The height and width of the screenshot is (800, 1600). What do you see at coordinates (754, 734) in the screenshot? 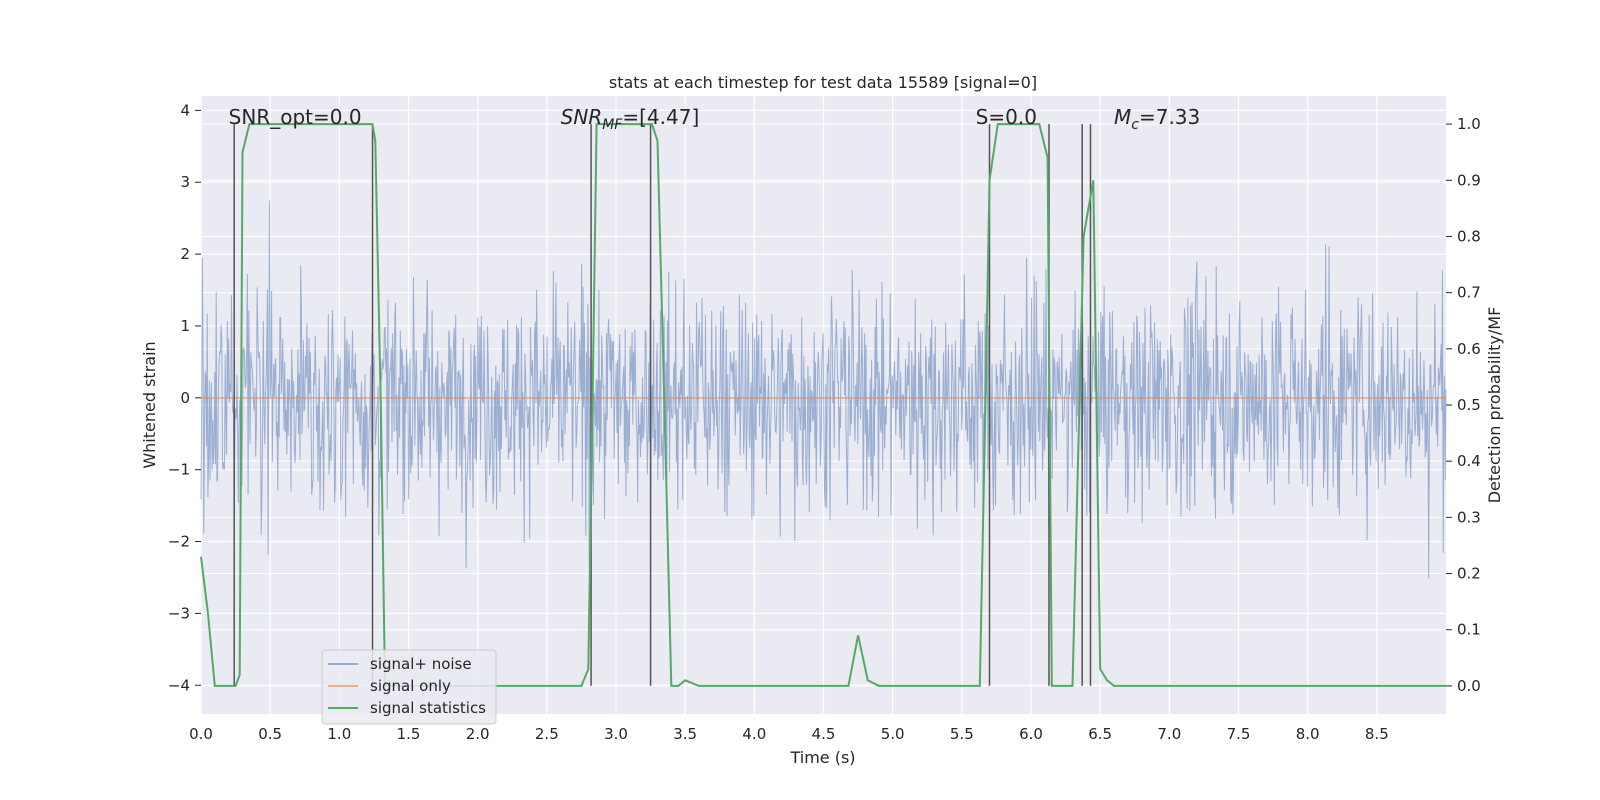
I see `x-tick-label-8: 4.0` at bounding box center [754, 734].